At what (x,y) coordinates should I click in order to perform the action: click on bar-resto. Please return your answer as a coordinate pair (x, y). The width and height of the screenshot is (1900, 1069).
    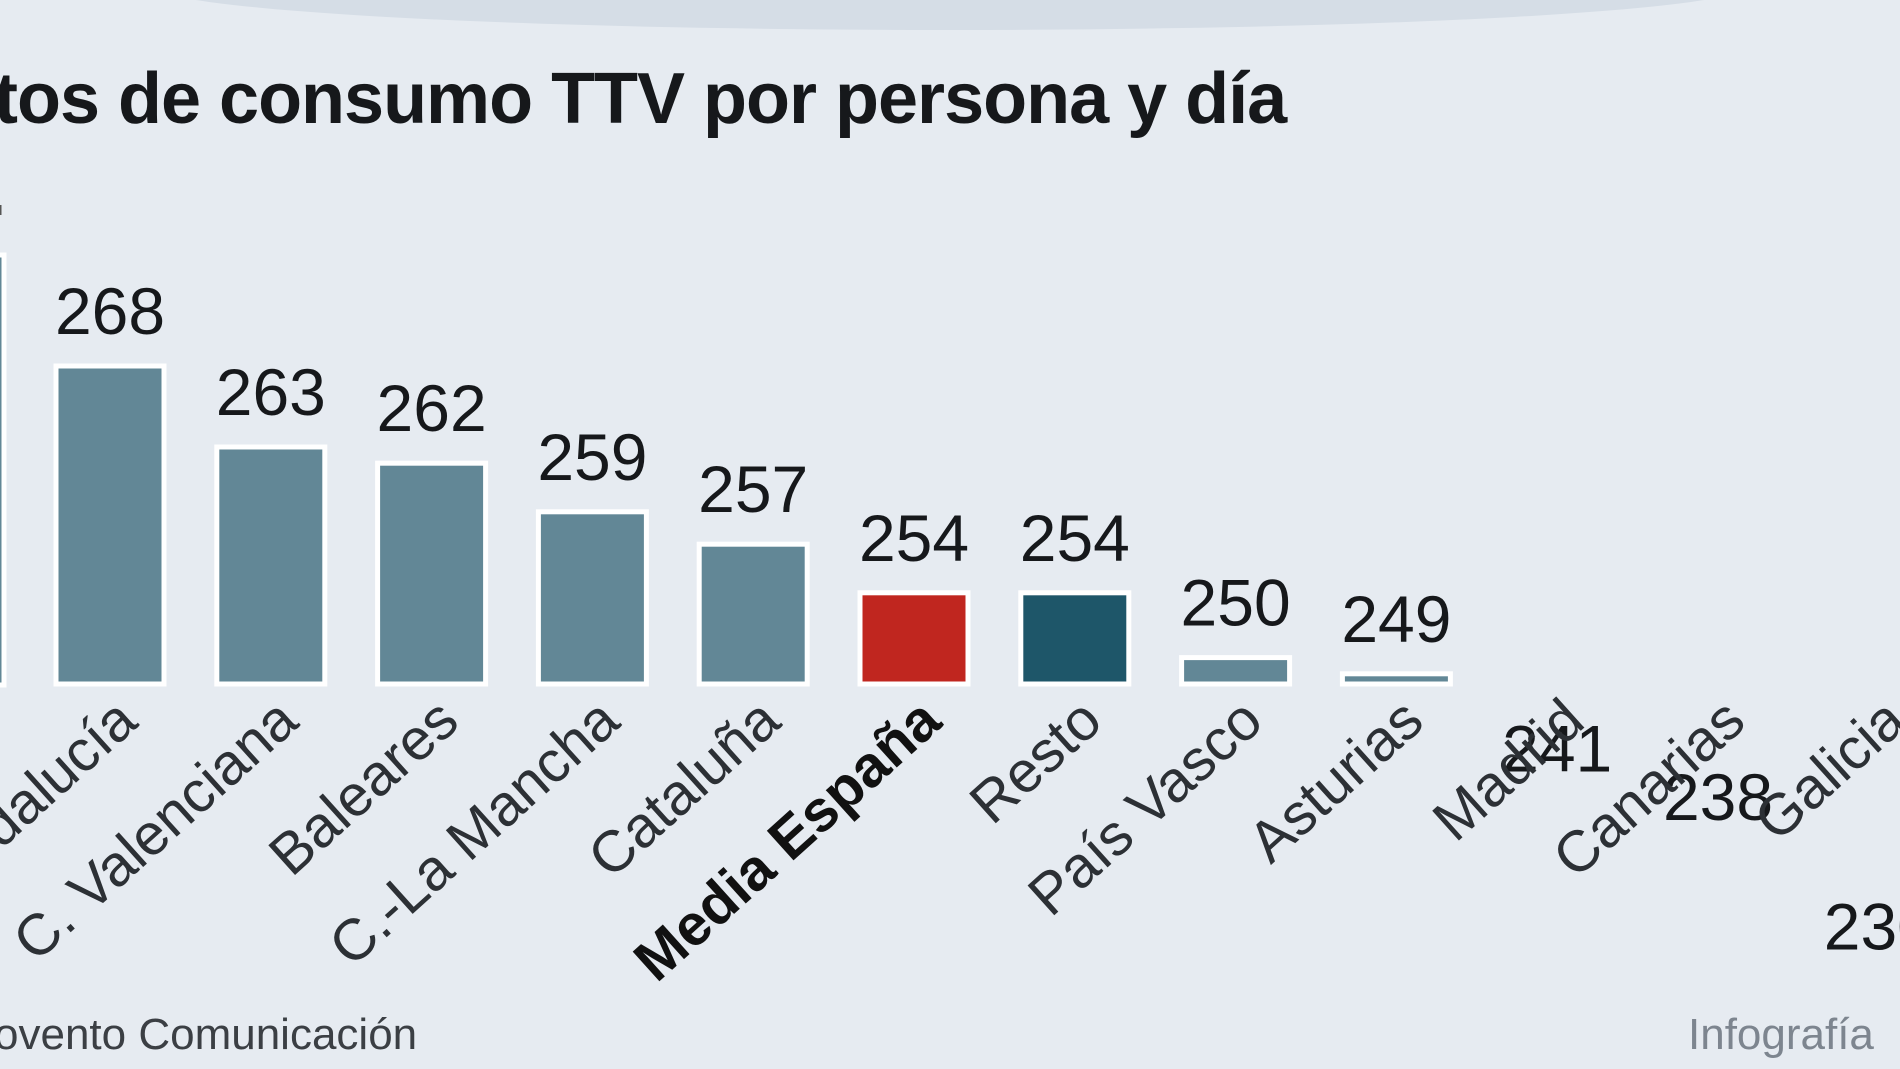
    Looking at the image, I should click on (1075, 638).